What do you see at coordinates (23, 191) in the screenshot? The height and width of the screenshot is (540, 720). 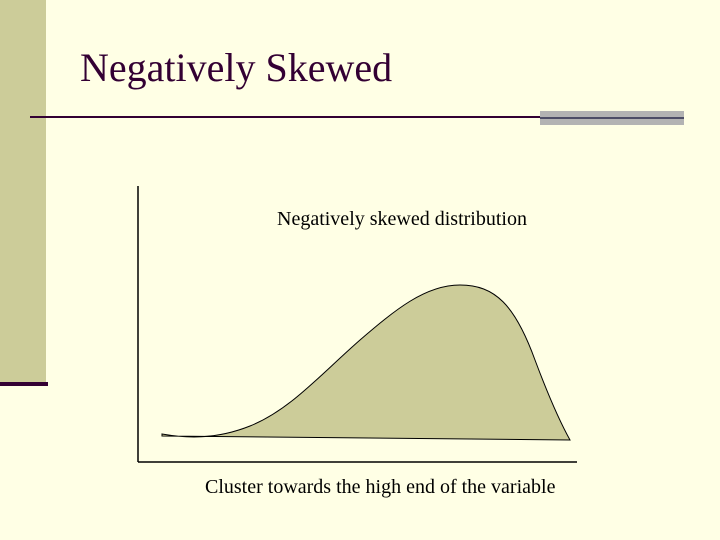 I see `side-accent-bar` at bounding box center [23, 191].